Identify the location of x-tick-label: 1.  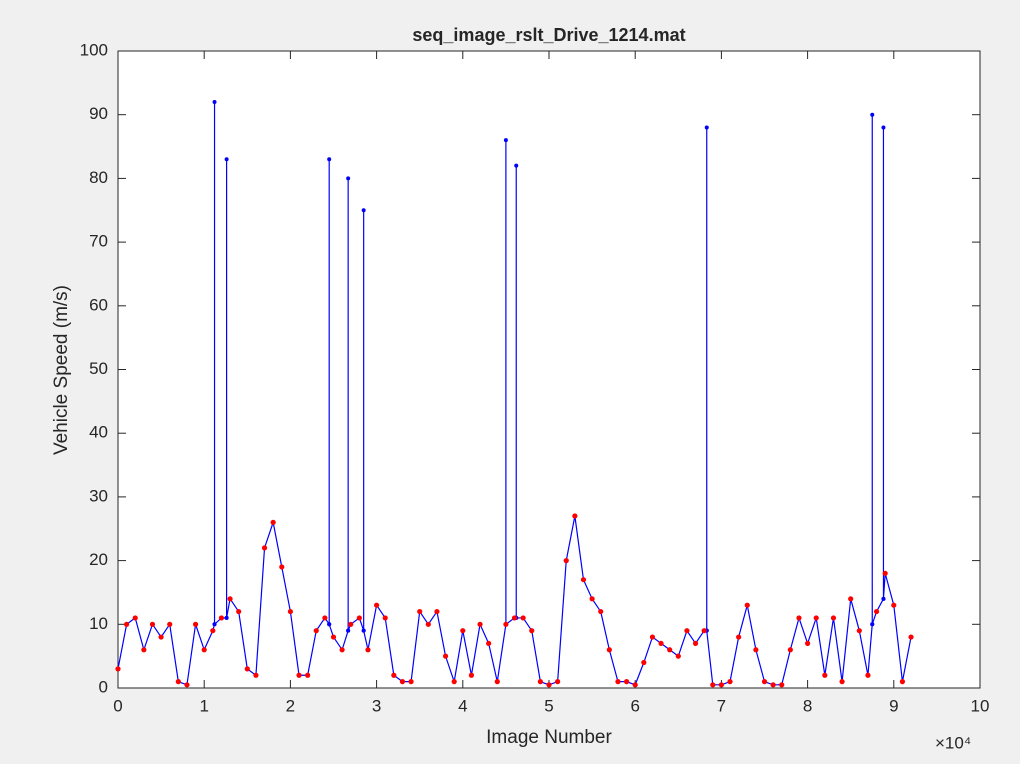
(203, 705).